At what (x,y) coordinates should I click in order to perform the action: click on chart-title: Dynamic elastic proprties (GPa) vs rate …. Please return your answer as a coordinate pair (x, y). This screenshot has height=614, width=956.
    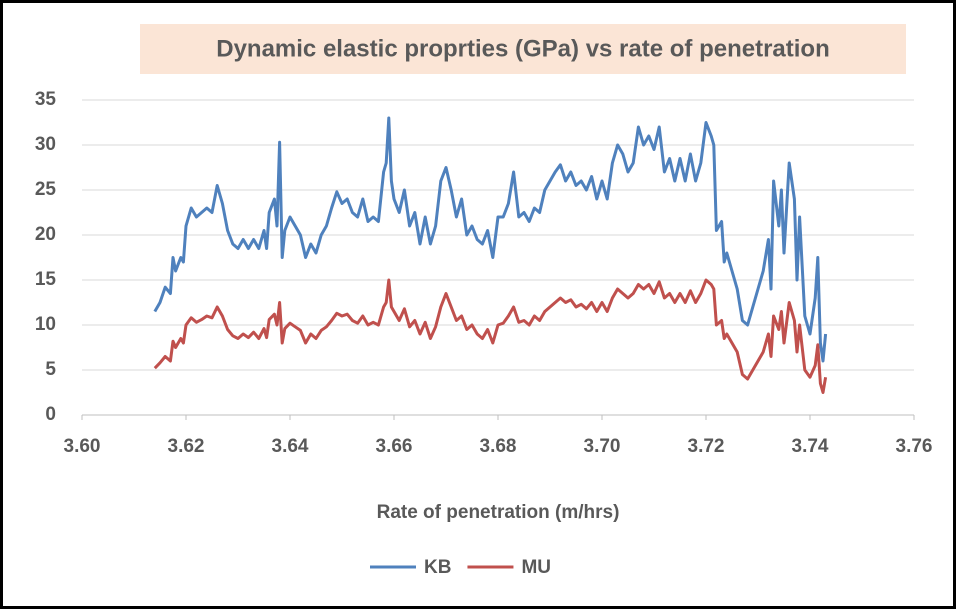
    Looking at the image, I should click on (523, 48).